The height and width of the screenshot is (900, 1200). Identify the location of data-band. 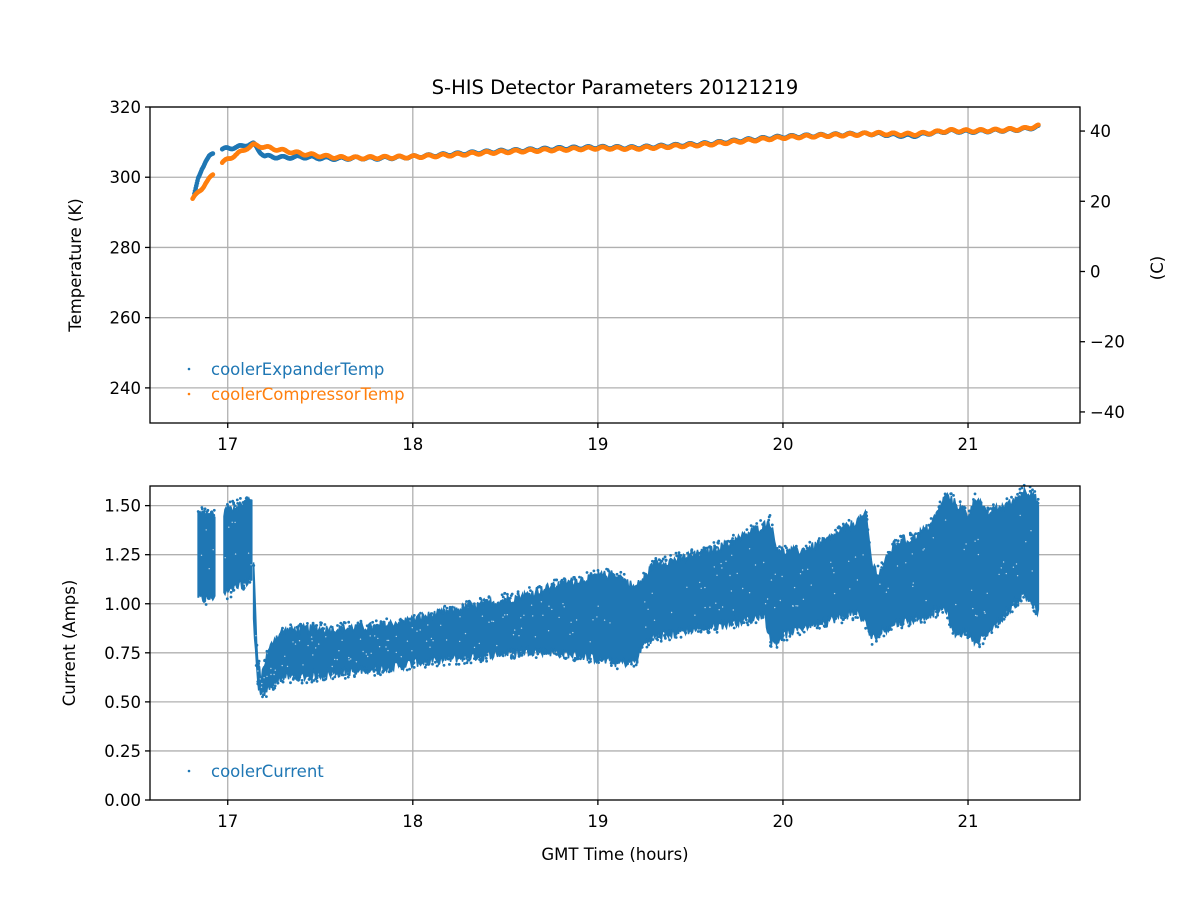
(238, 546).